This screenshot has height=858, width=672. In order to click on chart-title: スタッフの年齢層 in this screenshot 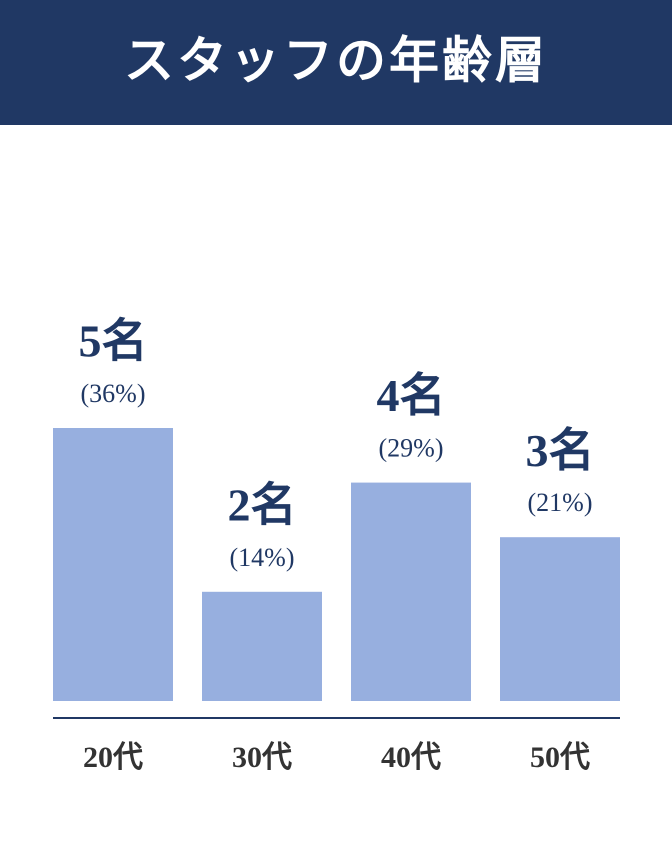, I will do `click(336, 60)`.